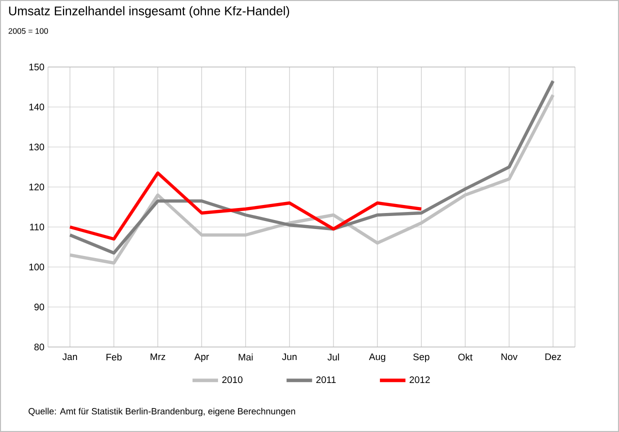 The width and height of the screenshot is (619, 432). Describe the element at coordinates (245, 357) in the screenshot. I see `x-tick-label: Mai` at that location.